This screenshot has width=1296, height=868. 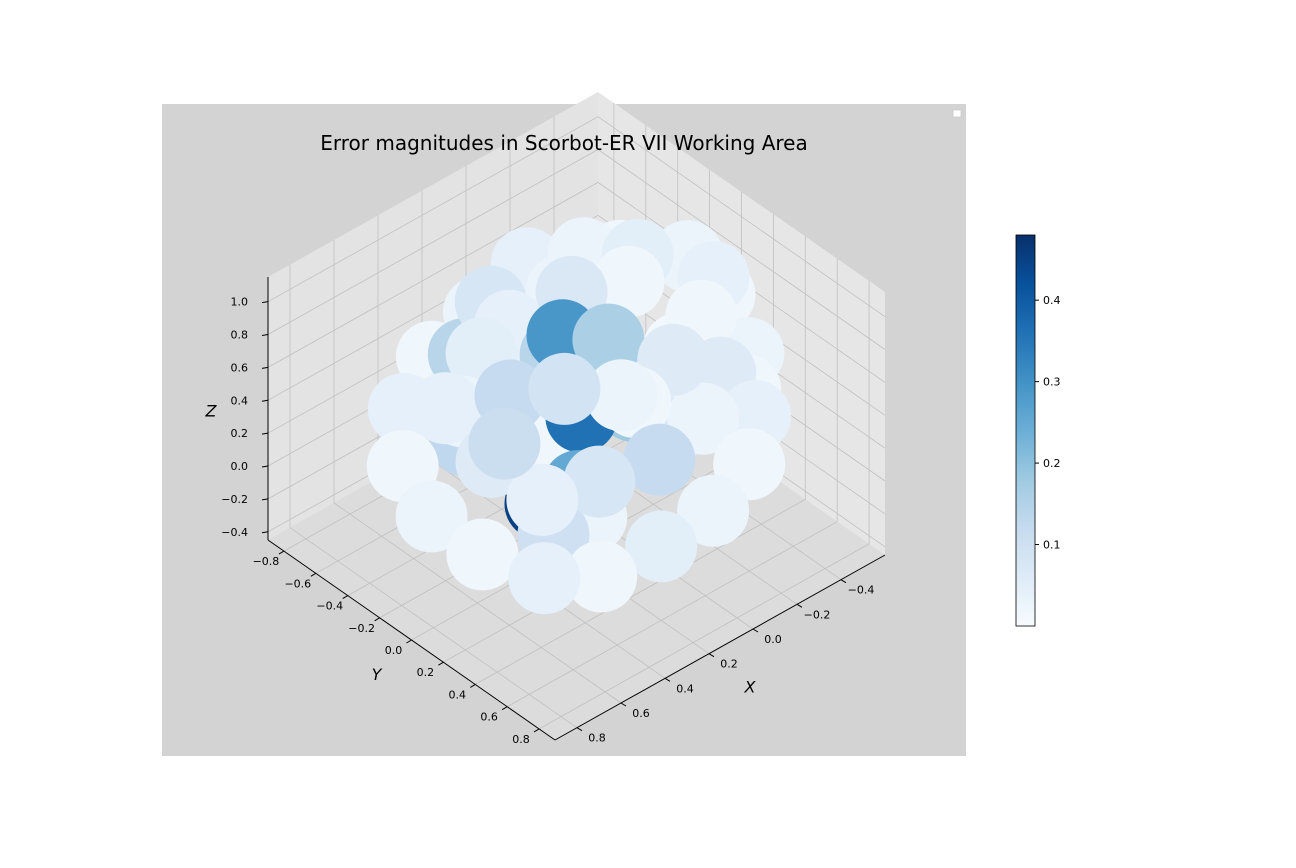 What do you see at coordinates (394, 650) in the screenshot?
I see `y-tick-label: 0.0` at bounding box center [394, 650].